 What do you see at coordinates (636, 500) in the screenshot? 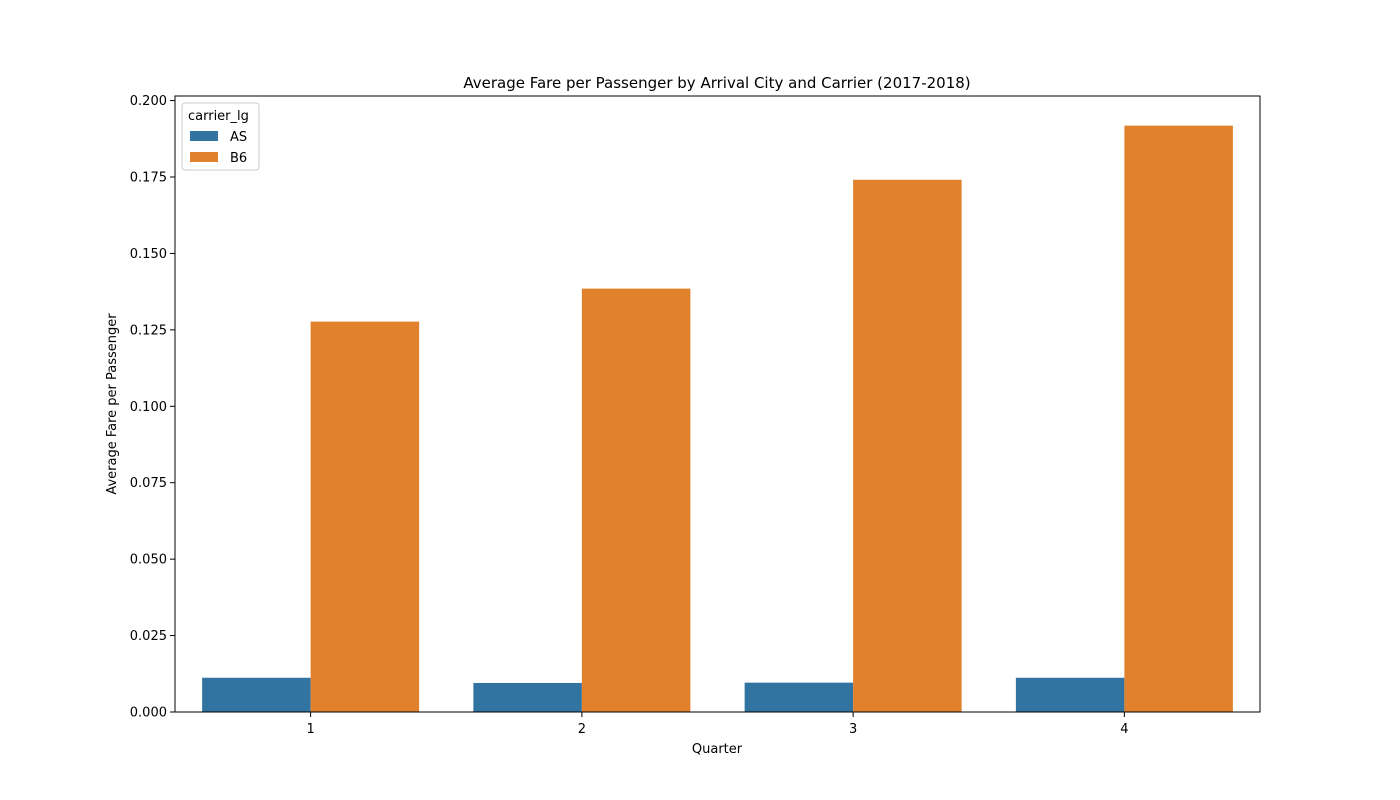
I see `bar-b6-q2` at bounding box center [636, 500].